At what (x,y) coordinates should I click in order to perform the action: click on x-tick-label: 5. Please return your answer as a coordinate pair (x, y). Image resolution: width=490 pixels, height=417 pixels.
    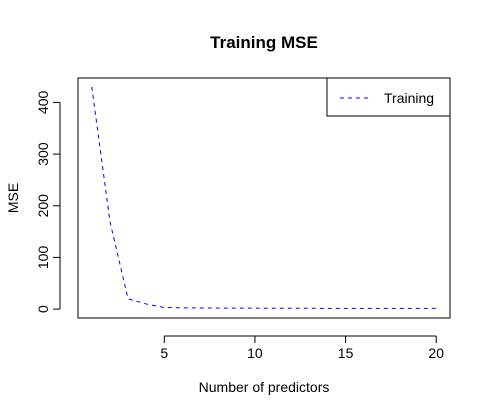
    Looking at the image, I should click on (164, 353).